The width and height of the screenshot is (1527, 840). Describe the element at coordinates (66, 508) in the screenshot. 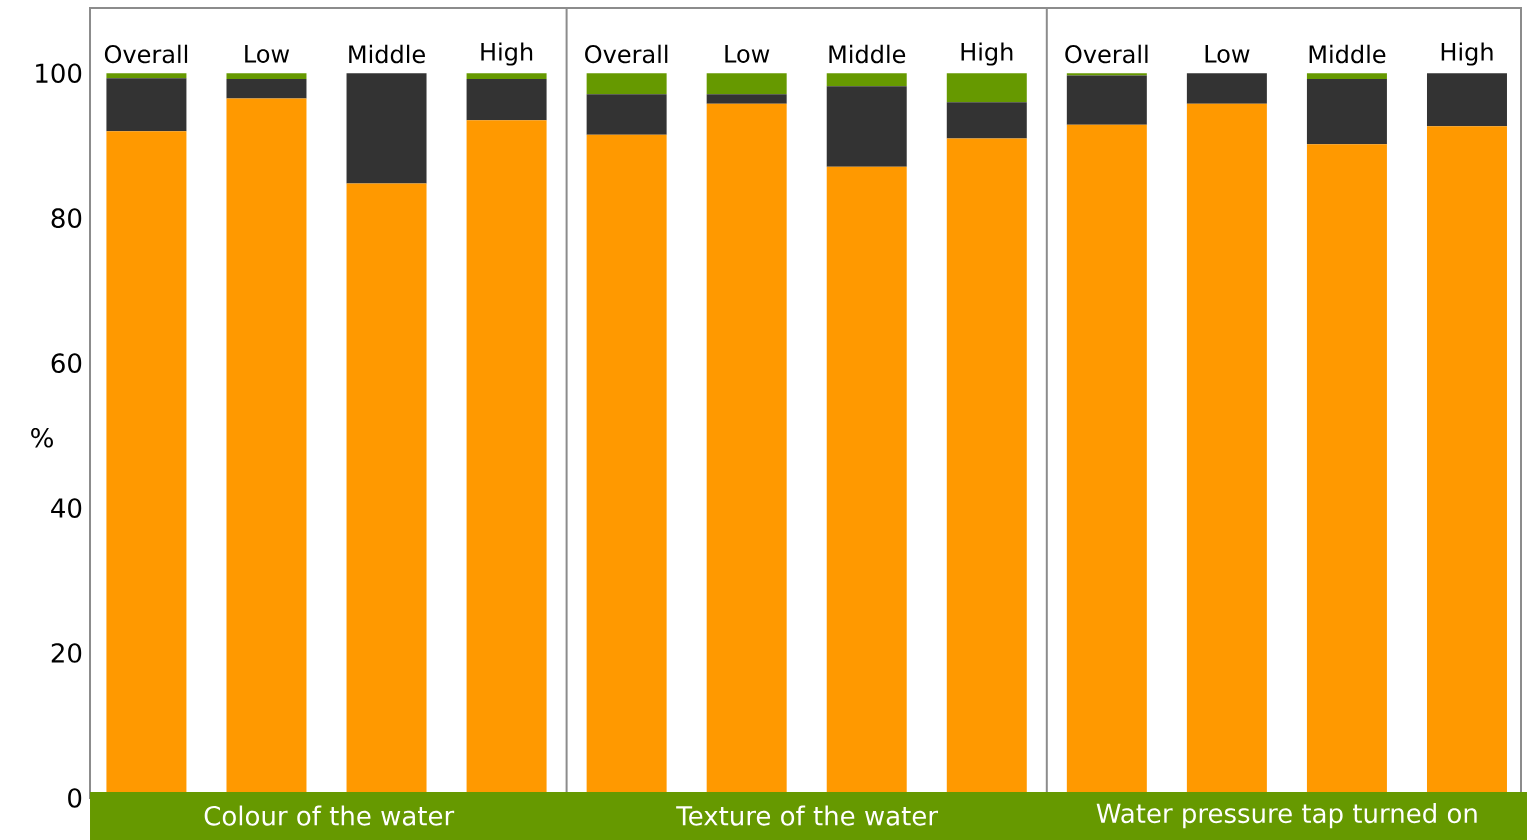

I see `y-tick-label: 40` at that location.